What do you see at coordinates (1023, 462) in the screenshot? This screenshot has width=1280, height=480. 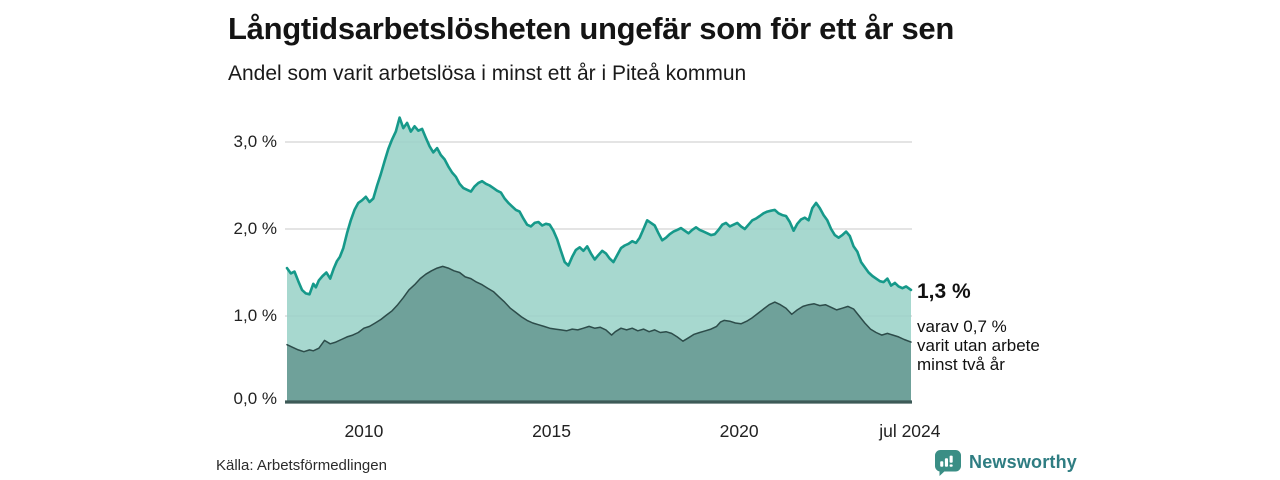 I see `logo-text: Newsworthy` at bounding box center [1023, 462].